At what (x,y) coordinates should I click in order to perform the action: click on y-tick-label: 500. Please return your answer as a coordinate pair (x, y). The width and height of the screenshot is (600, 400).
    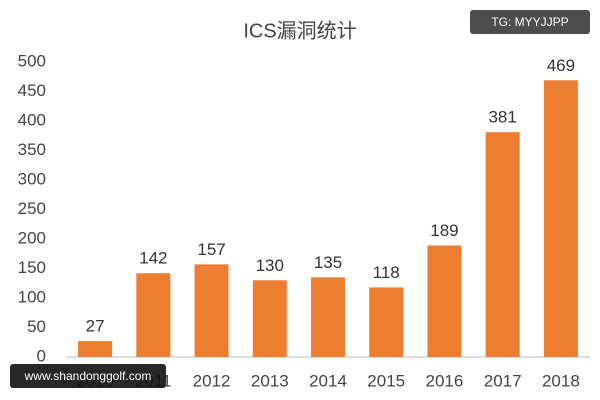
    Looking at the image, I should click on (32, 60).